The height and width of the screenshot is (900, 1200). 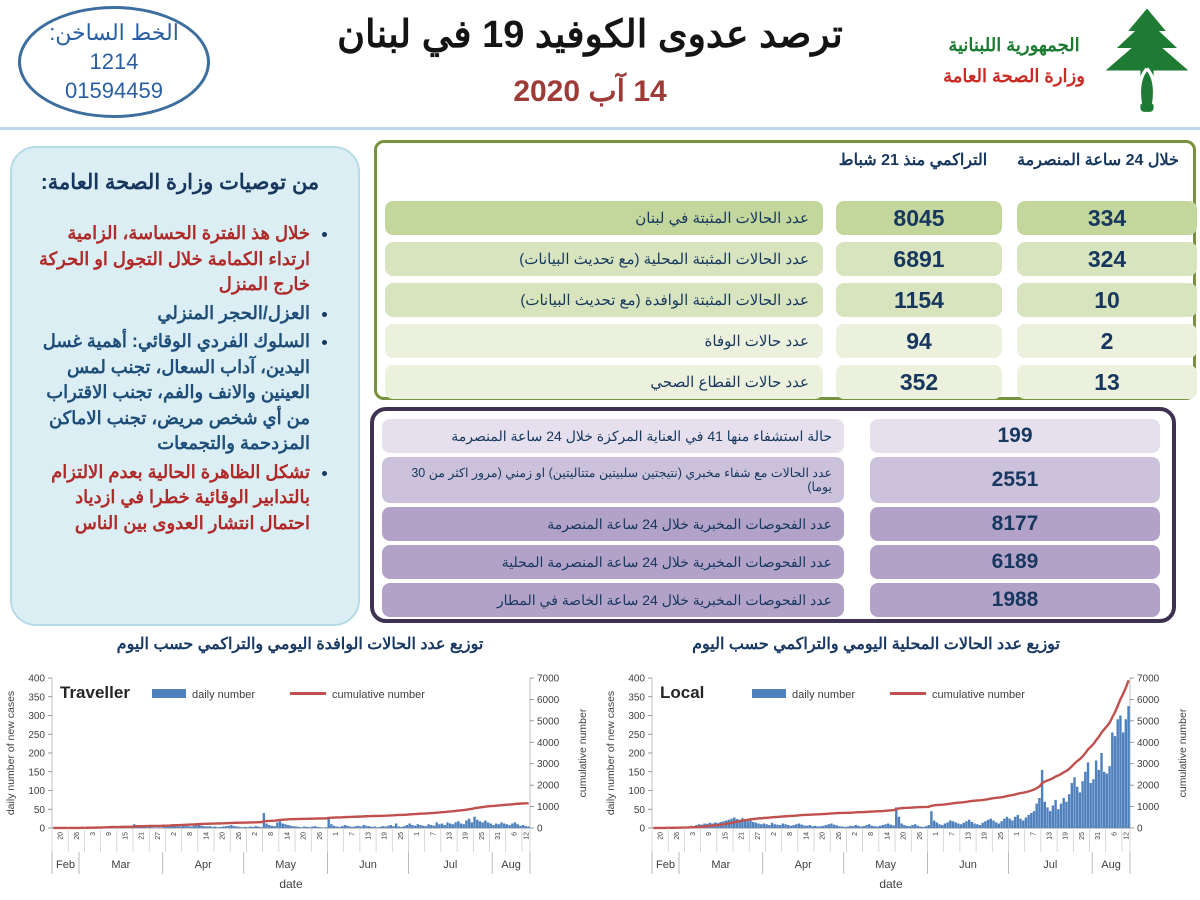 I want to click on row-value: 8177, so click(x=1015, y=524).